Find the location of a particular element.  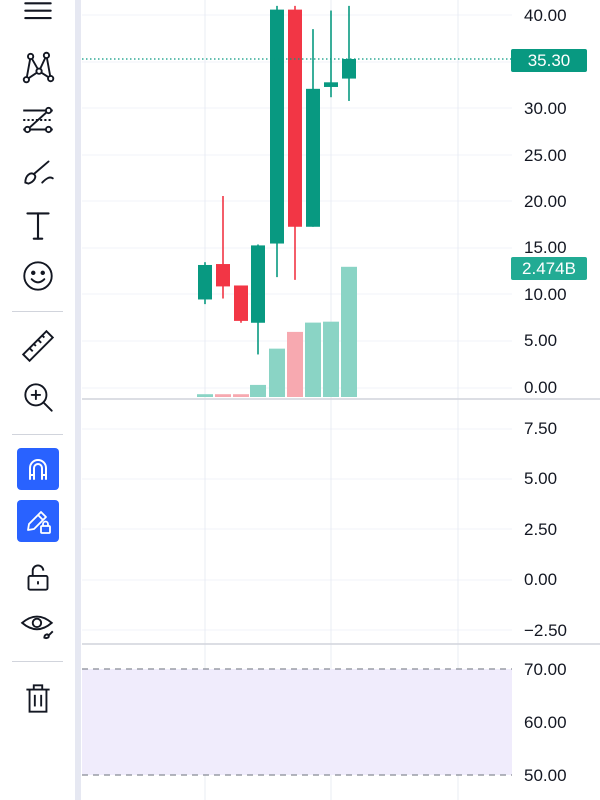

oscillator-axis-label: 2.50 is located at coordinates (541, 529).